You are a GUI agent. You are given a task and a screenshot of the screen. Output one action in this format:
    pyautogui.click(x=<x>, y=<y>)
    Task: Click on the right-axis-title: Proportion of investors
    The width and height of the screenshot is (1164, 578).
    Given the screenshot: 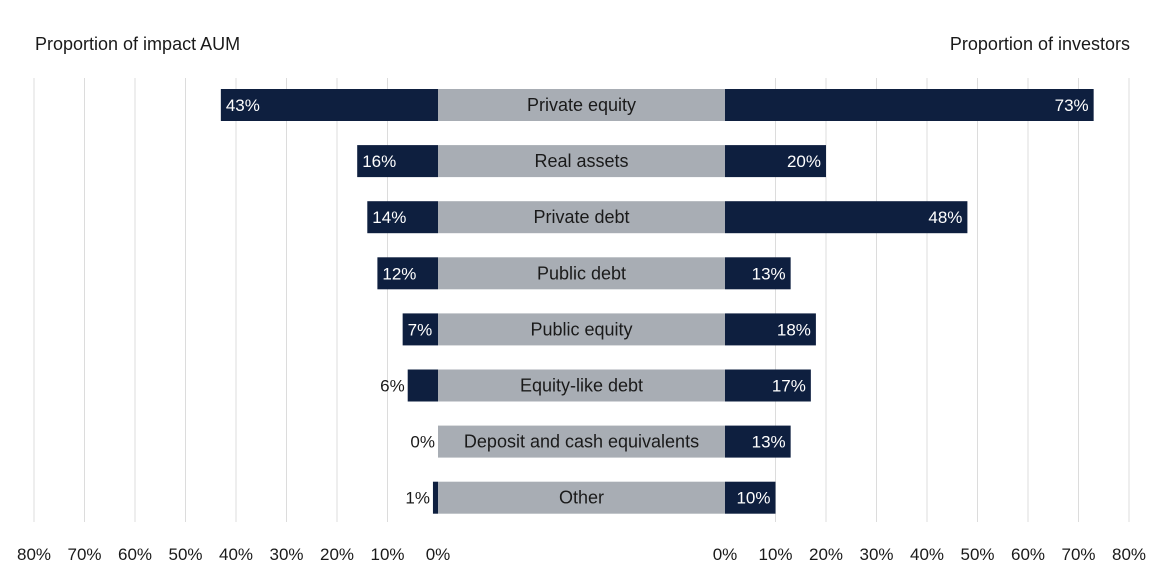 What is the action you would take?
    pyautogui.click(x=1039, y=44)
    